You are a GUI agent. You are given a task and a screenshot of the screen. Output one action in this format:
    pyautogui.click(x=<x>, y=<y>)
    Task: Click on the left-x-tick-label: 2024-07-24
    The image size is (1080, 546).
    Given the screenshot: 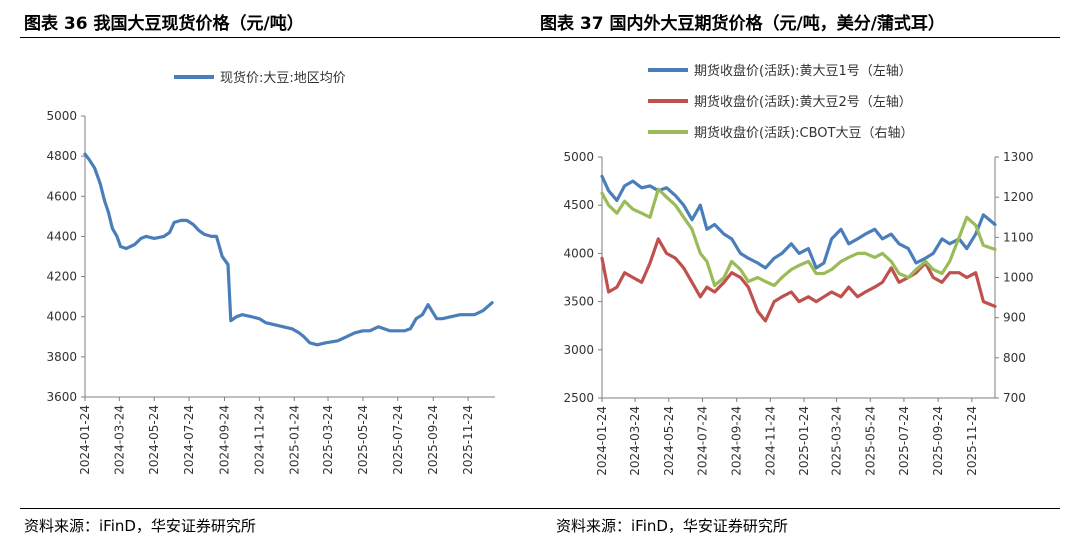 What is the action you would take?
    pyautogui.click(x=189, y=440)
    